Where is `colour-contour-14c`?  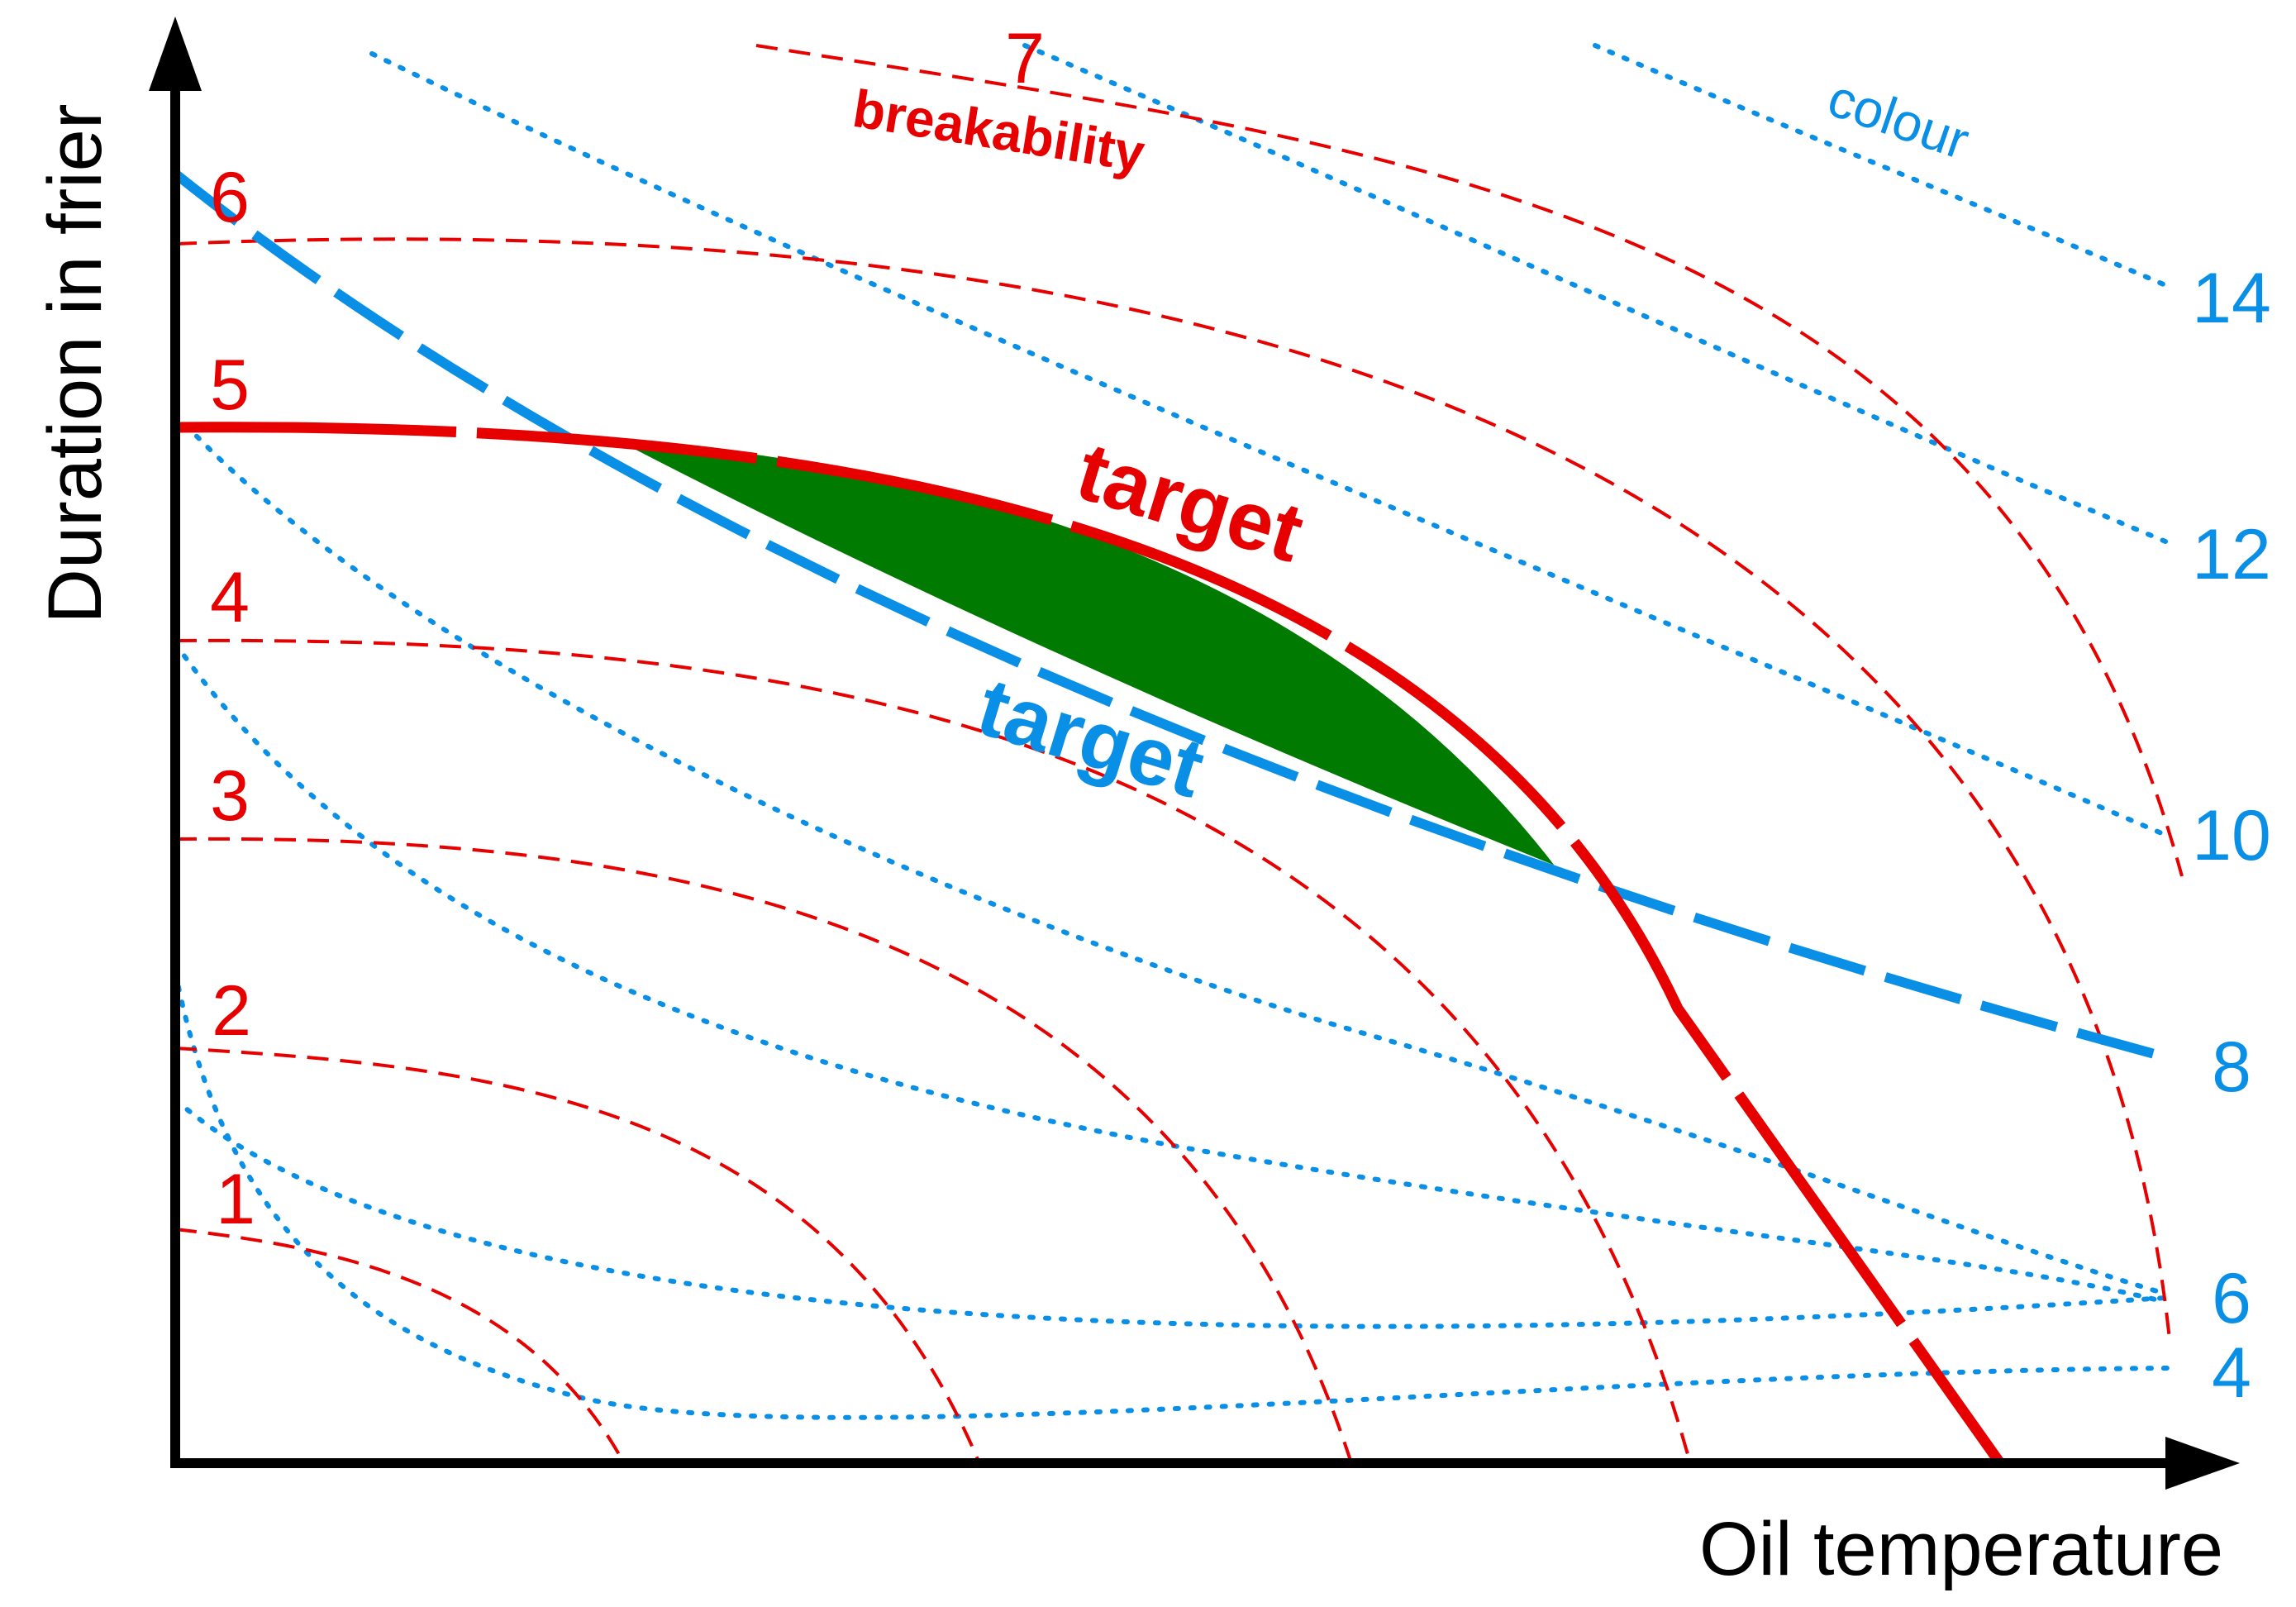 colour-contour-14c is located at coordinates (1880, 165).